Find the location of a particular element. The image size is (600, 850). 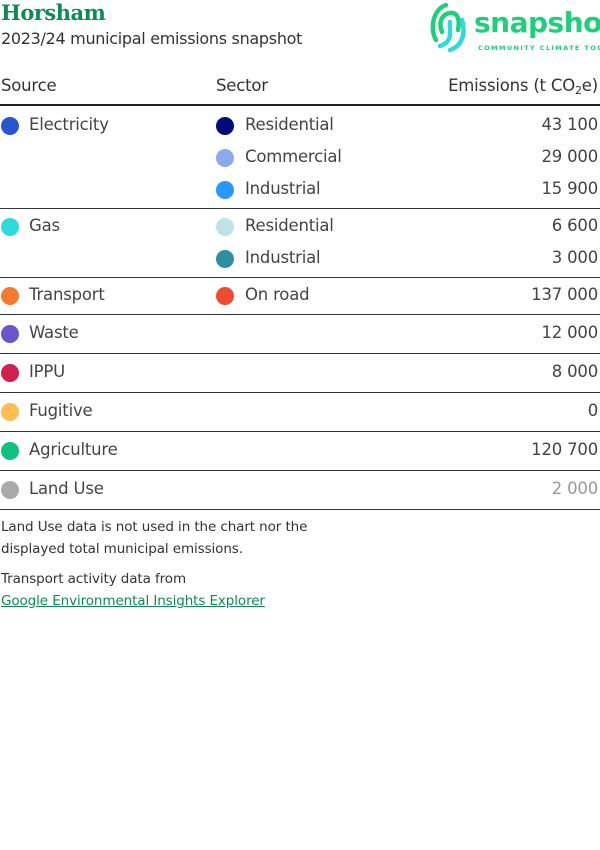

emissions-value: 43 100 is located at coordinates (569, 124).